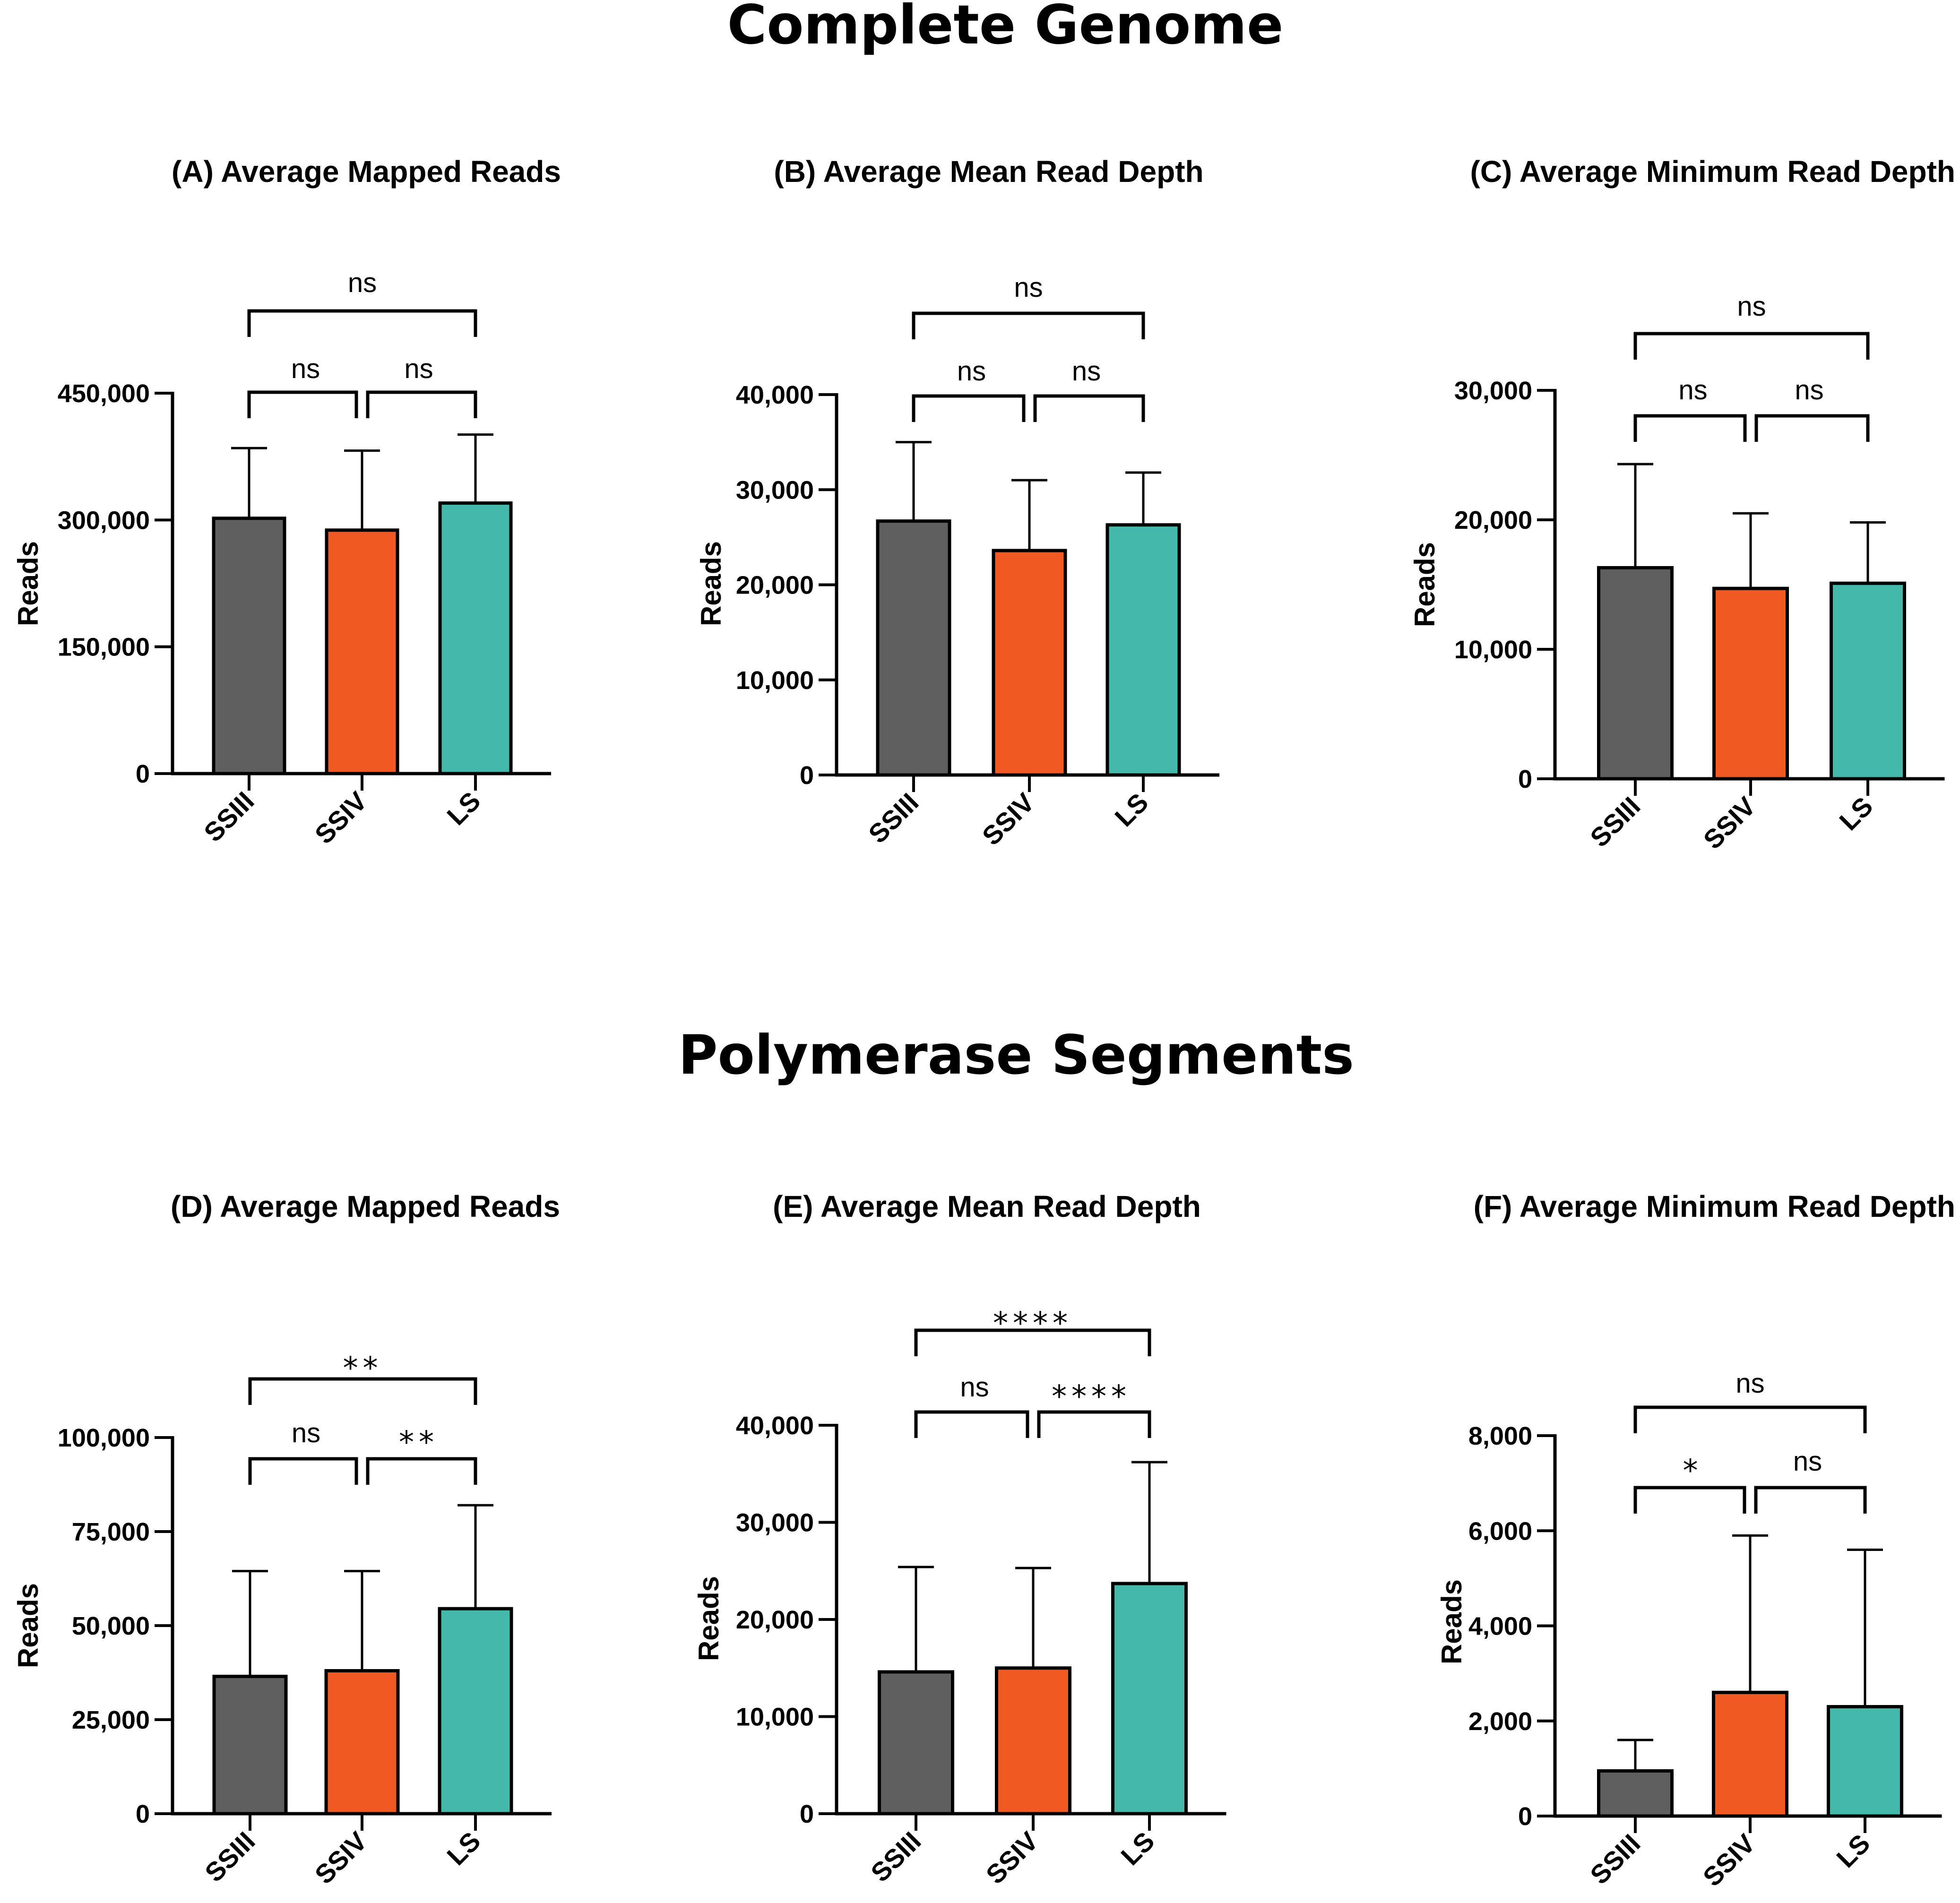  Describe the element at coordinates (1714, 1206) in the screenshot. I see `panel-title: (F) Average Minimum Read Depth` at that location.